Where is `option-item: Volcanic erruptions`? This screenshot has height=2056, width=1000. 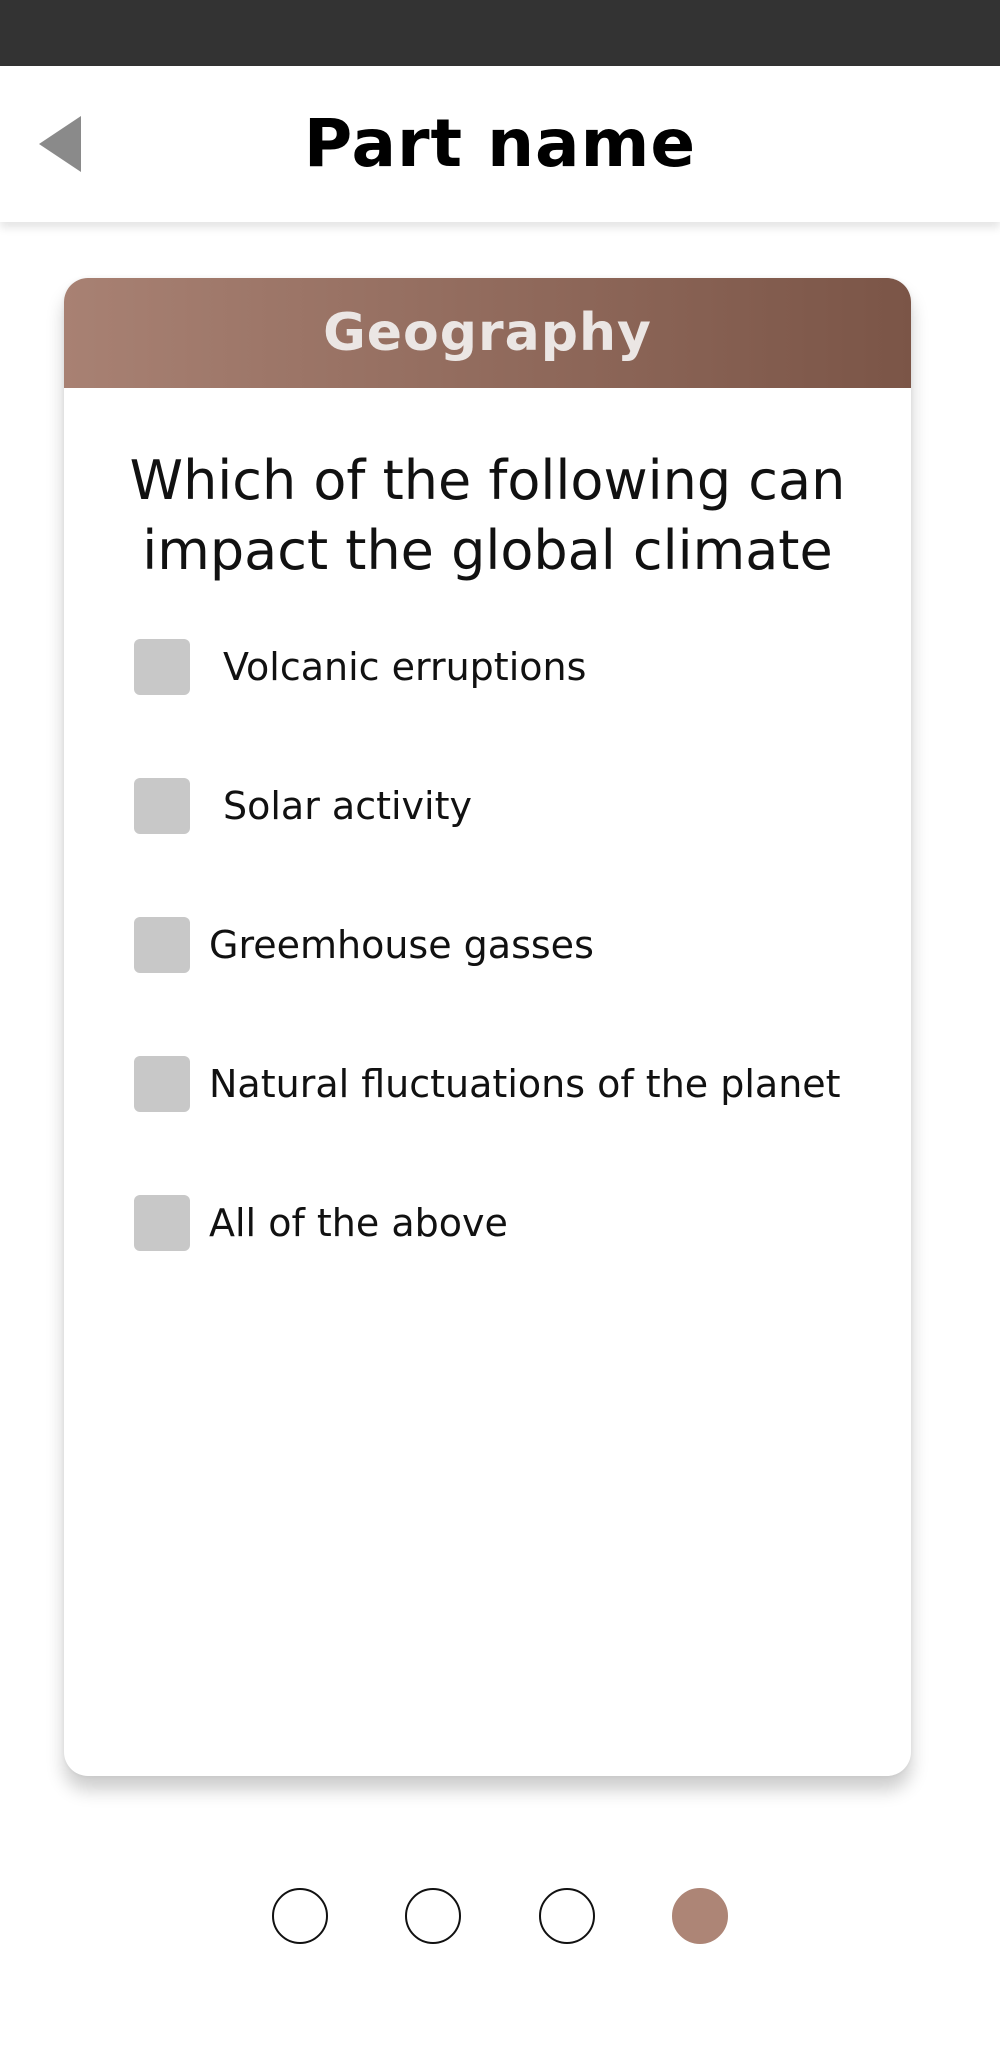
option-item: Volcanic erruptions is located at coordinates (519, 708).